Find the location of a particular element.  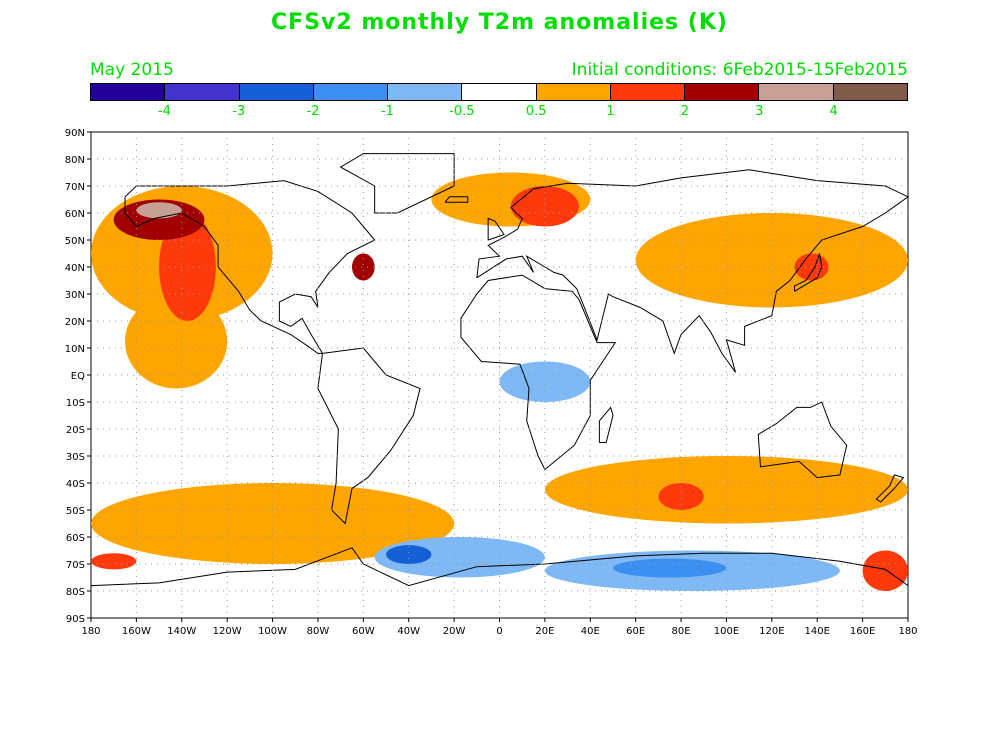

lon-tick-label: 120E is located at coordinates (771, 631).